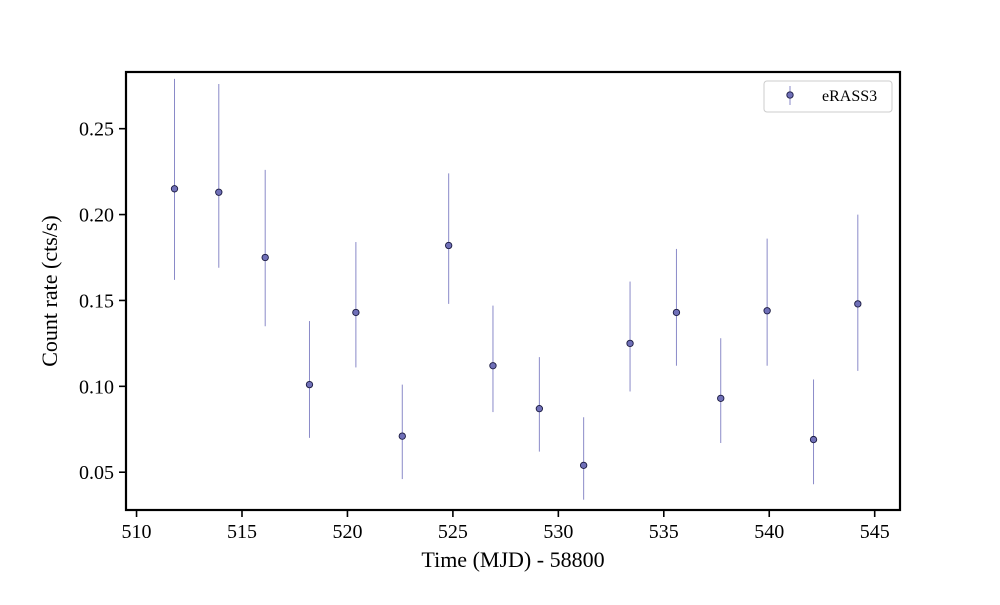 The height and width of the screenshot is (605, 1000). I want to click on x-tick-label: 510, so click(137, 532).